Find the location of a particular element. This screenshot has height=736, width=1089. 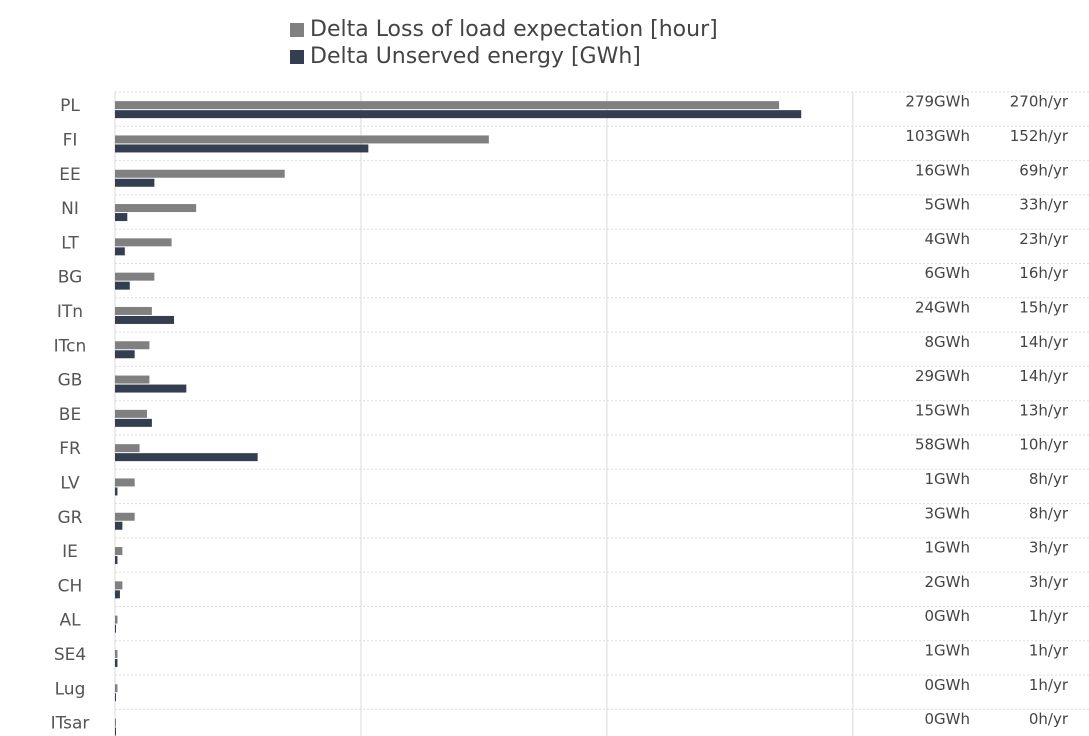

value-label: 152h/yr is located at coordinates (1039, 136).